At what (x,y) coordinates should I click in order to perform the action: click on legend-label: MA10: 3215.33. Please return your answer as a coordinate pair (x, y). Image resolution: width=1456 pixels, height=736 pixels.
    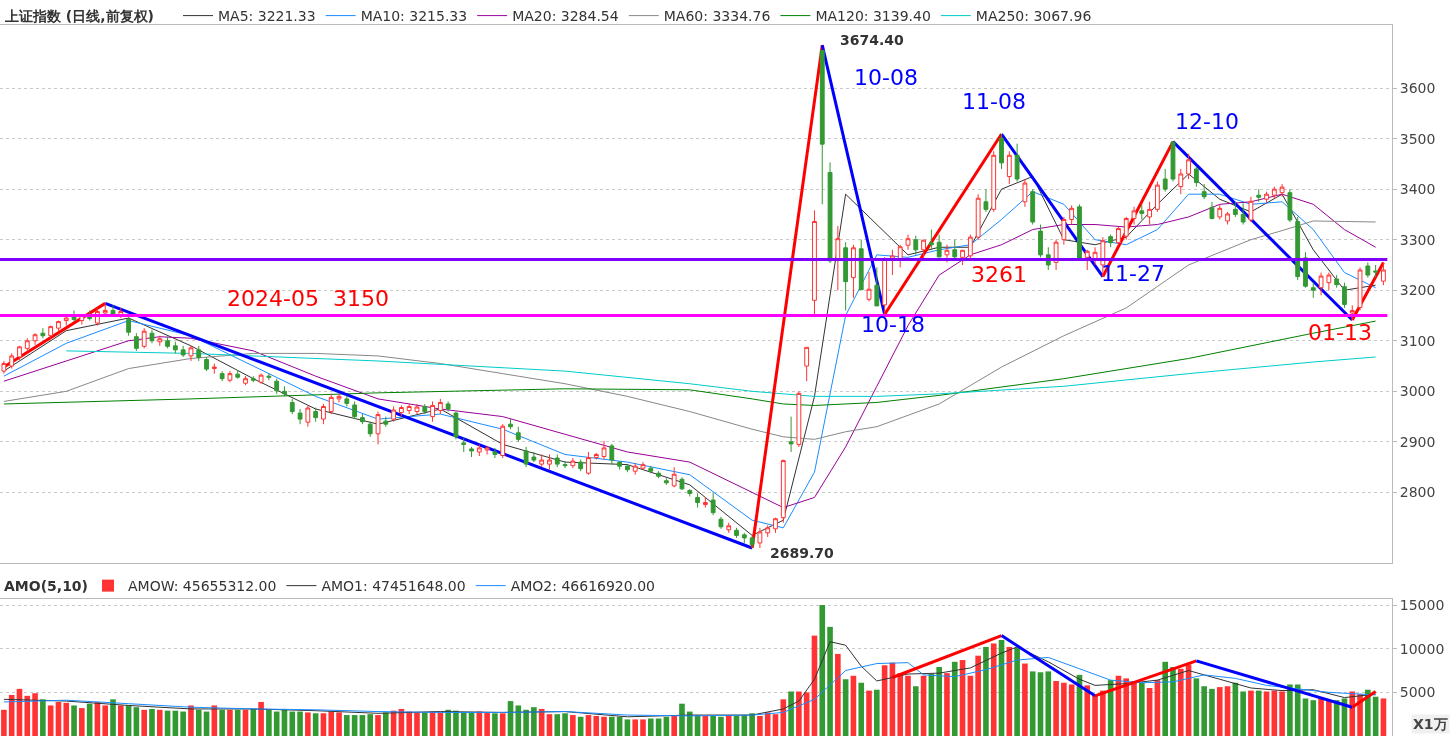
    Looking at the image, I should click on (414, 16).